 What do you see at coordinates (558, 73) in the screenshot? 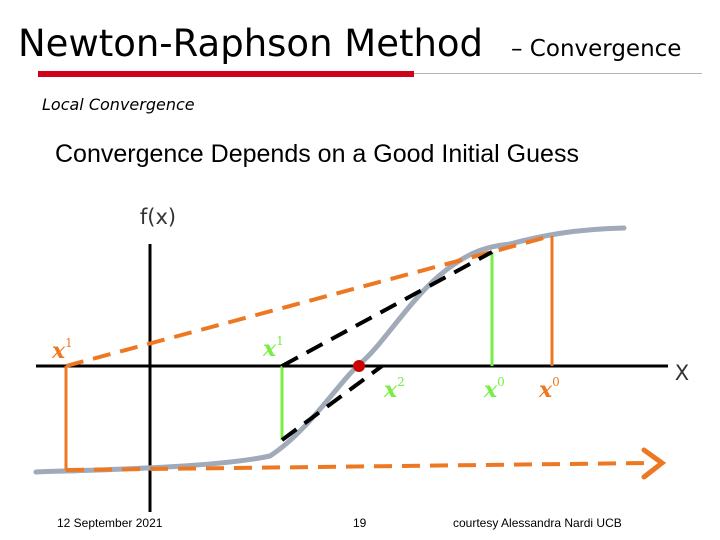
I see `title-underline-thin` at bounding box center [558, 73].